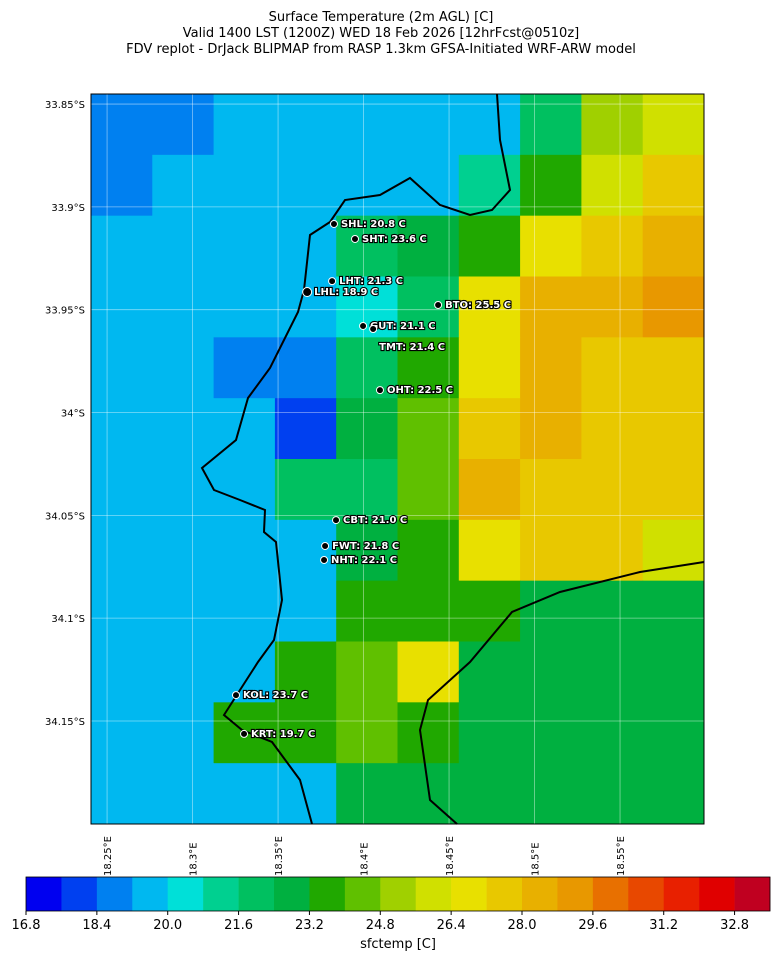  What do you see at coordinates (592, 925) in the screenshot?
I see `colorbar-tick-label: 29.6` at bounding box center [592, 925].